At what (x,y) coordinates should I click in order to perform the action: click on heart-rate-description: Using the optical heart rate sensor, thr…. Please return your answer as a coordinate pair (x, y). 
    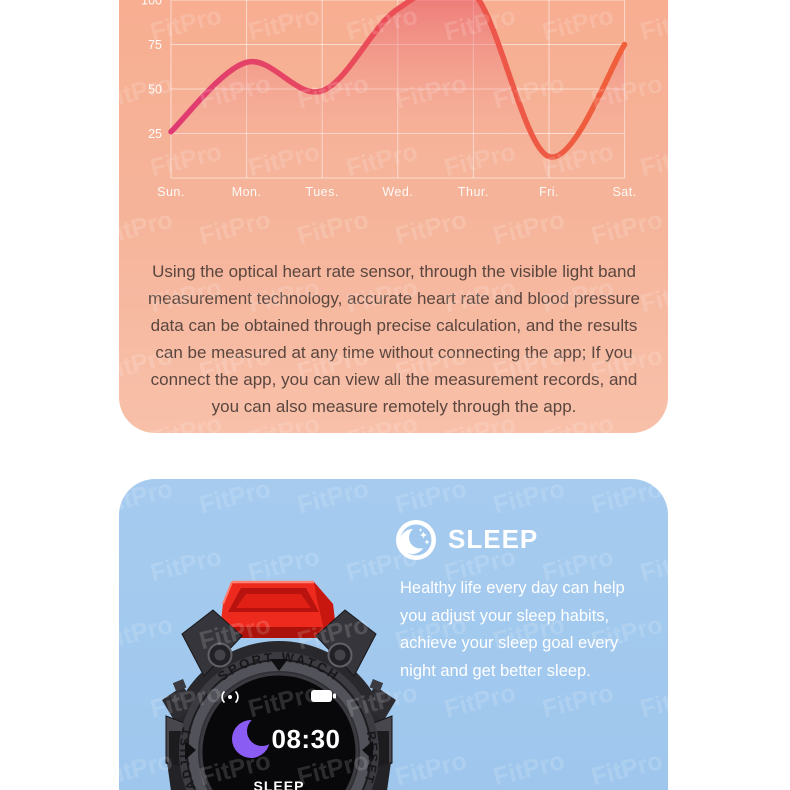
    Looking at the image, I should click on (394, 339).